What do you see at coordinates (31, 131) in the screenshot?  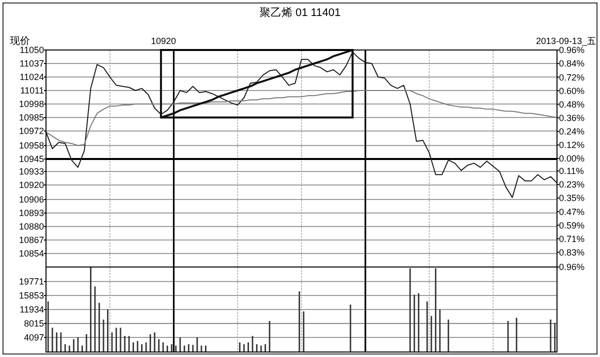 I see `y-tick-label: 10972` at bounding box center [31, 131].